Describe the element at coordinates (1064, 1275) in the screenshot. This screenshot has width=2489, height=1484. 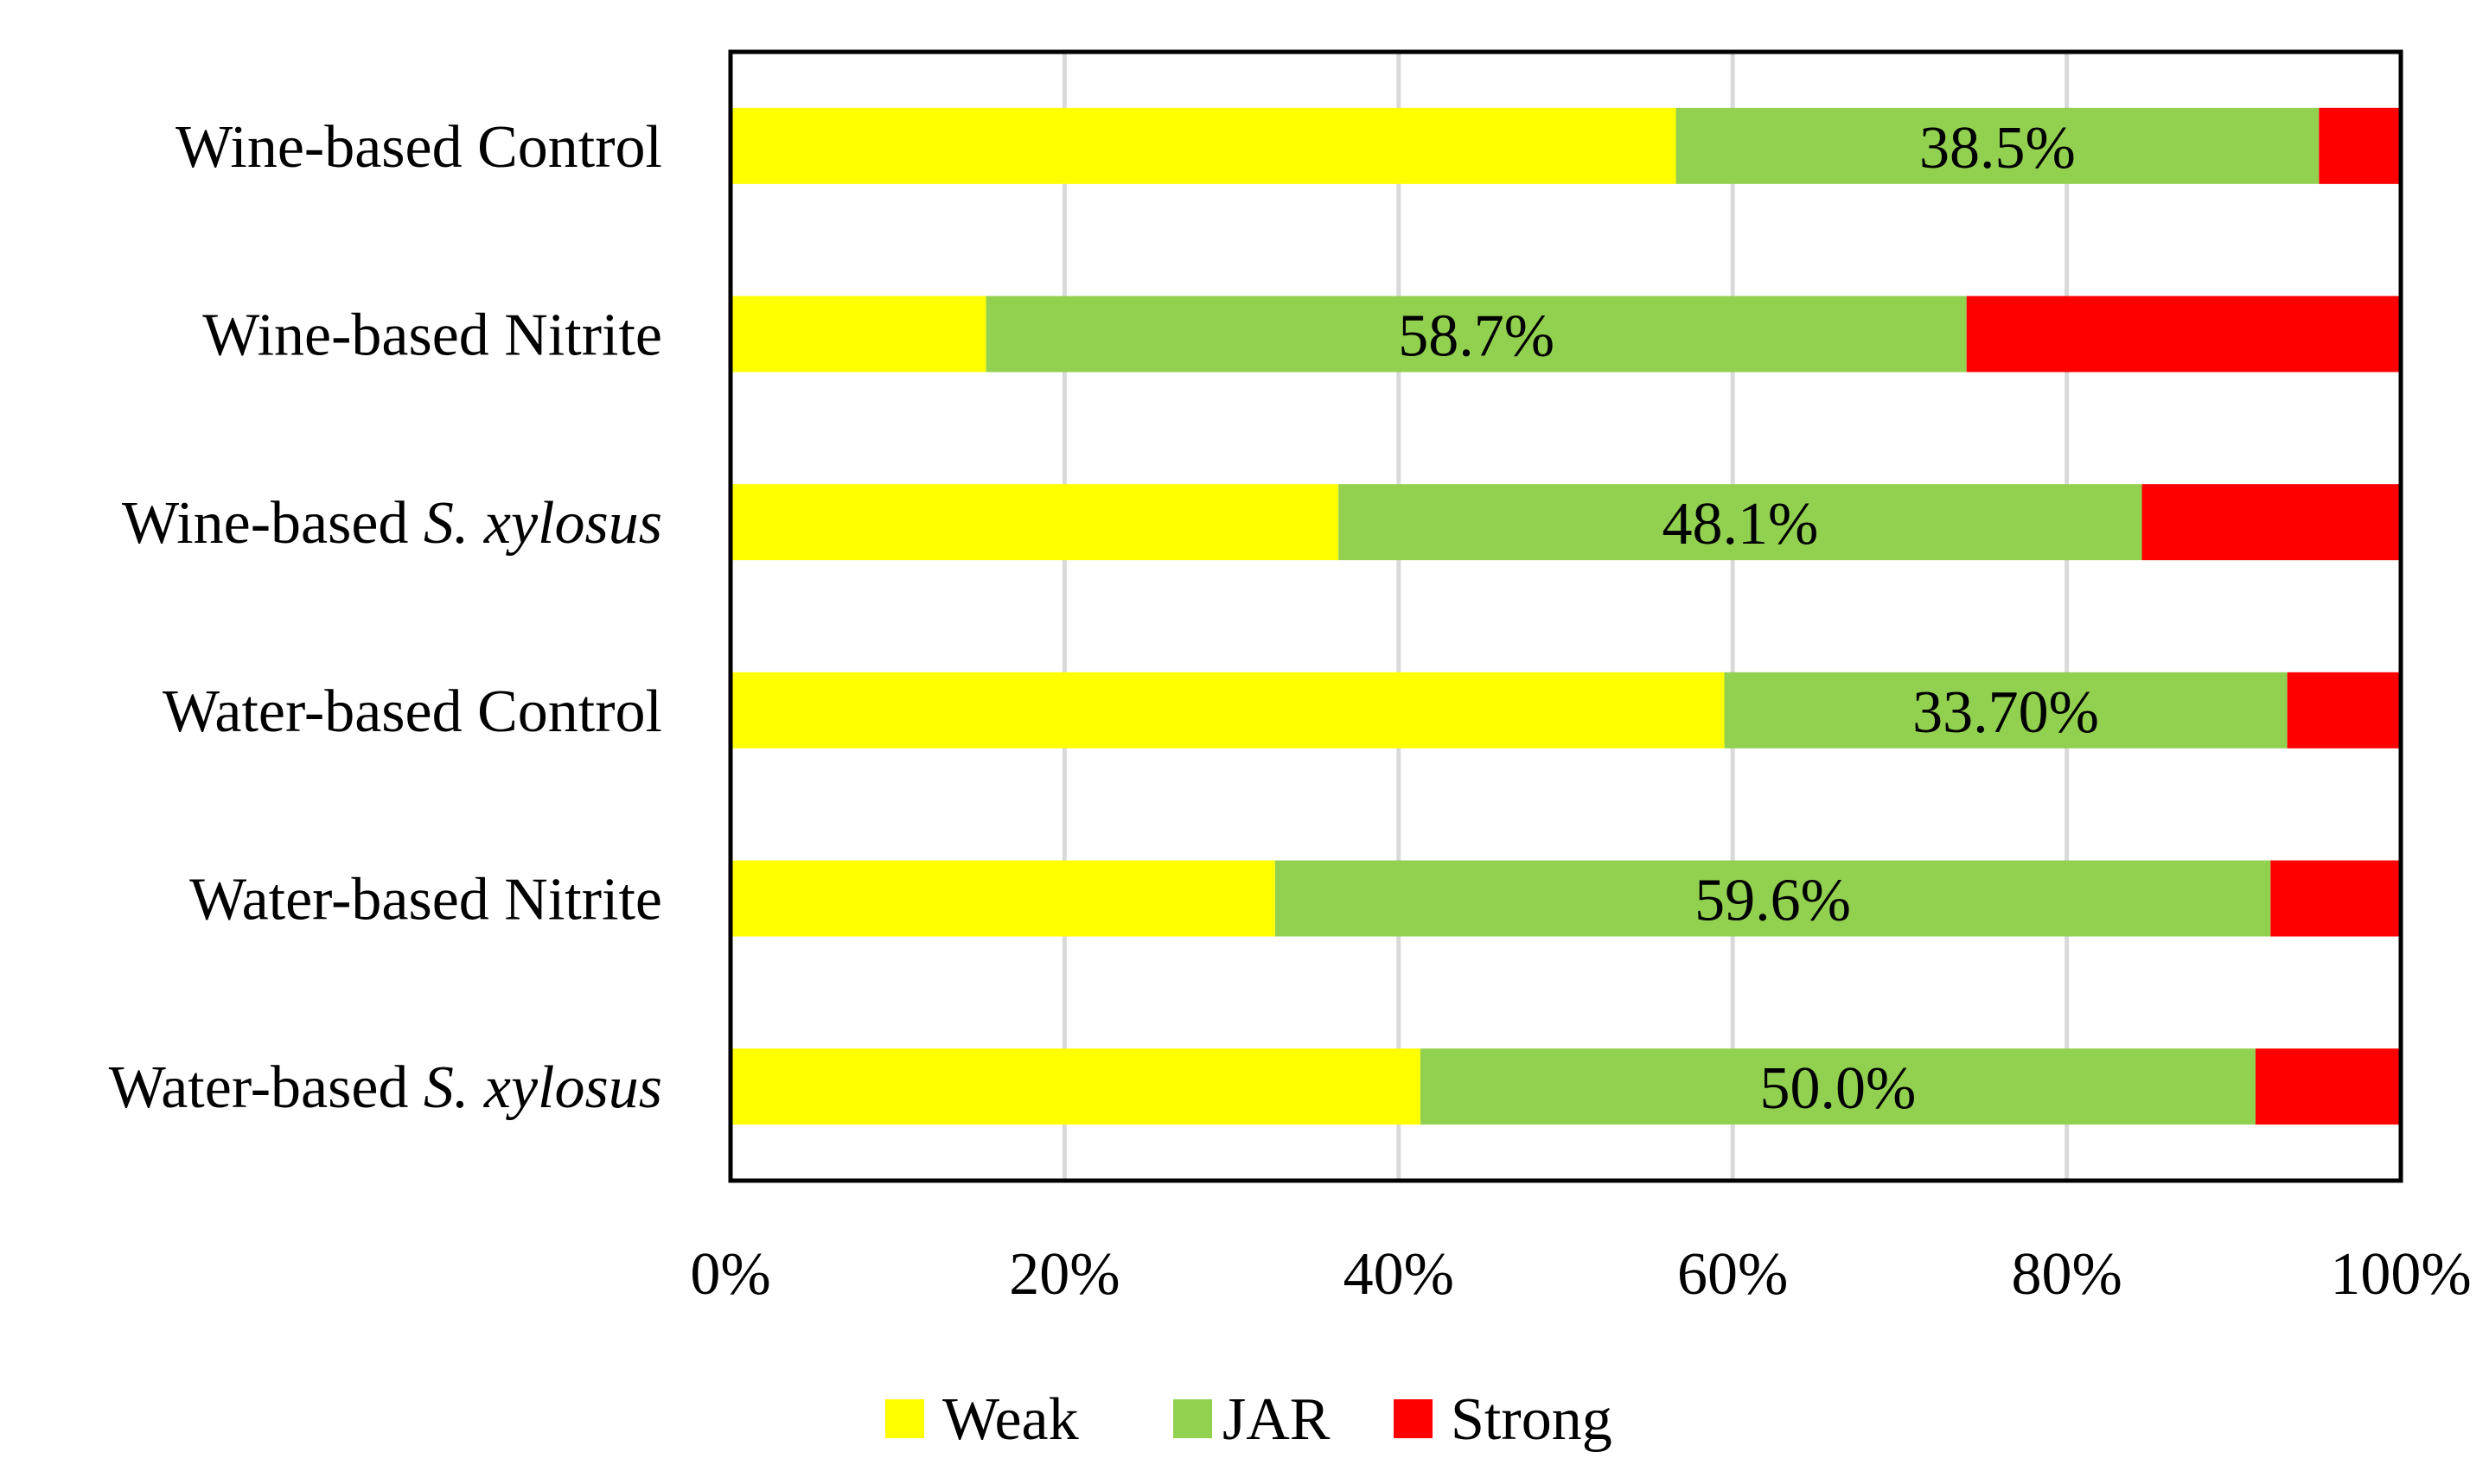
I see `x-tick-label: 20%` at that location.